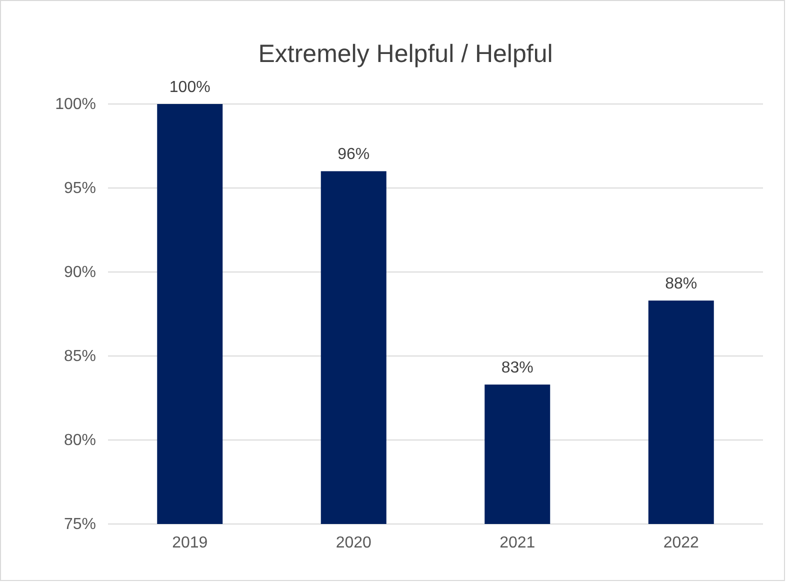 The height and width of the screenshot is (582, 786). Describe the element at coordinates (80, 441) in the screenshot. I see `y-tick-label: 80%` at that location.